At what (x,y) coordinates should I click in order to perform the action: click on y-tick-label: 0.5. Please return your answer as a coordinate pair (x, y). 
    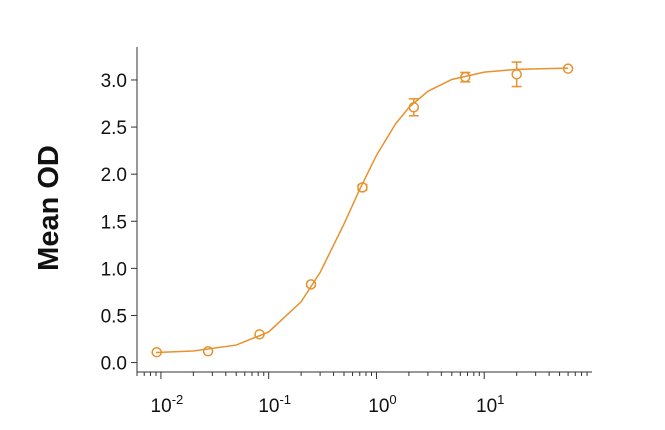
    Looking at the image, I should click on (114, 316).